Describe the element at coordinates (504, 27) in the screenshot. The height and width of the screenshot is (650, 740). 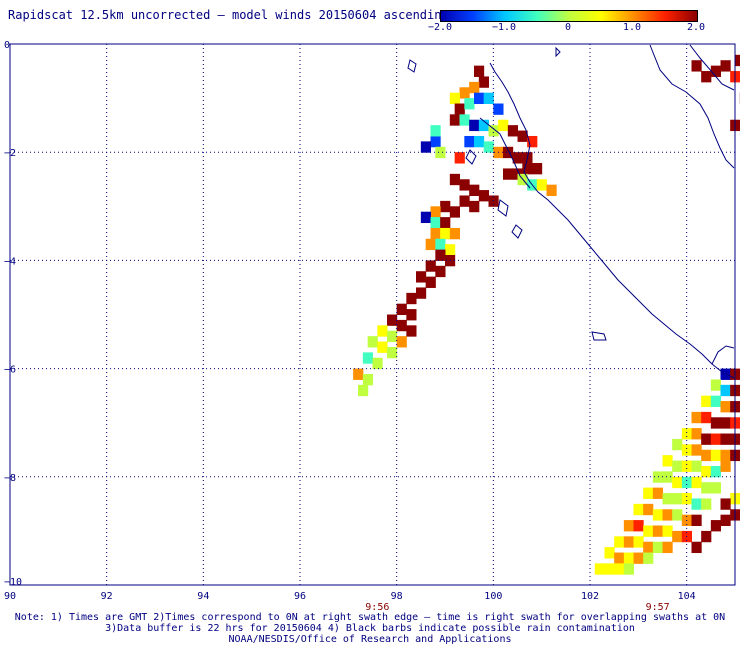
I see `colorbar-label: −1.0` at that location.